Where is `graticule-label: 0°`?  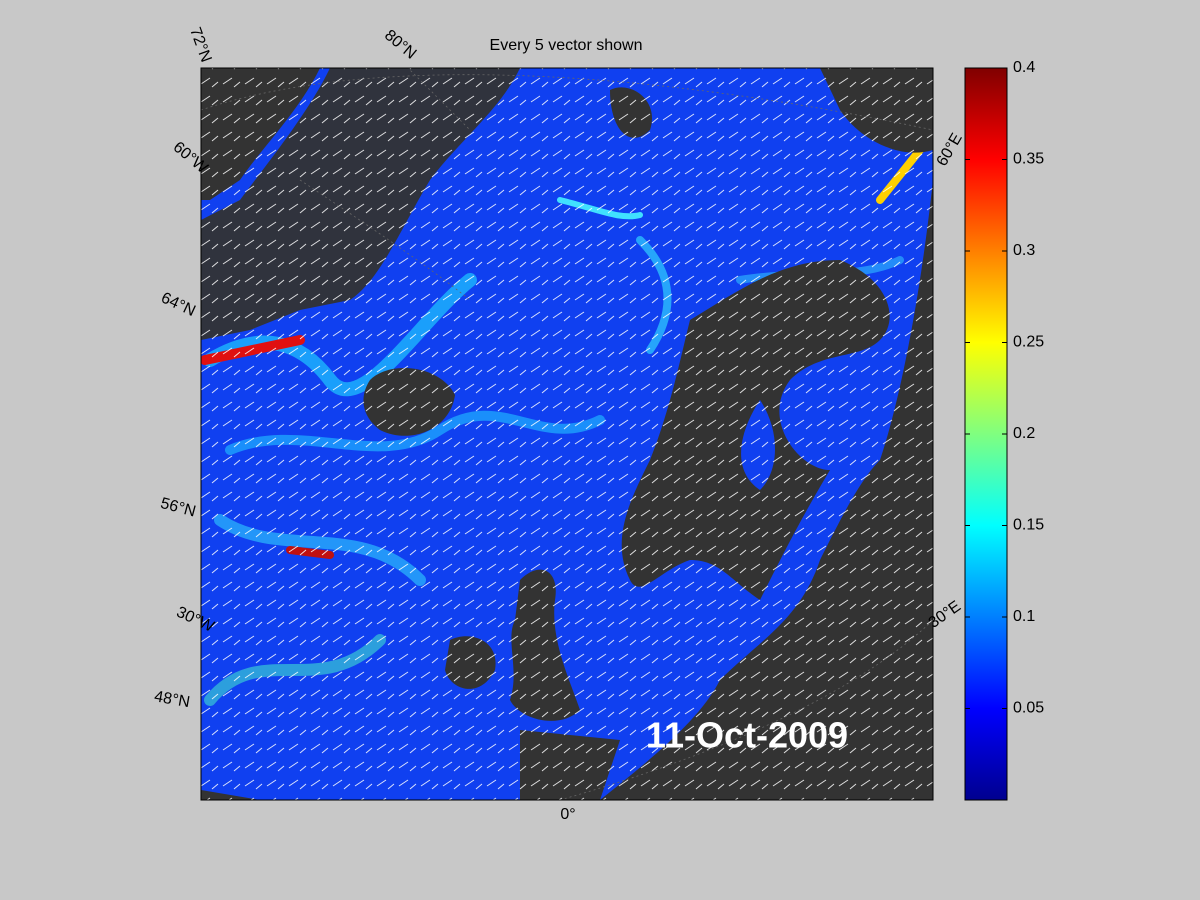
graticule-label: 0° is located at coordinates (567, 814).